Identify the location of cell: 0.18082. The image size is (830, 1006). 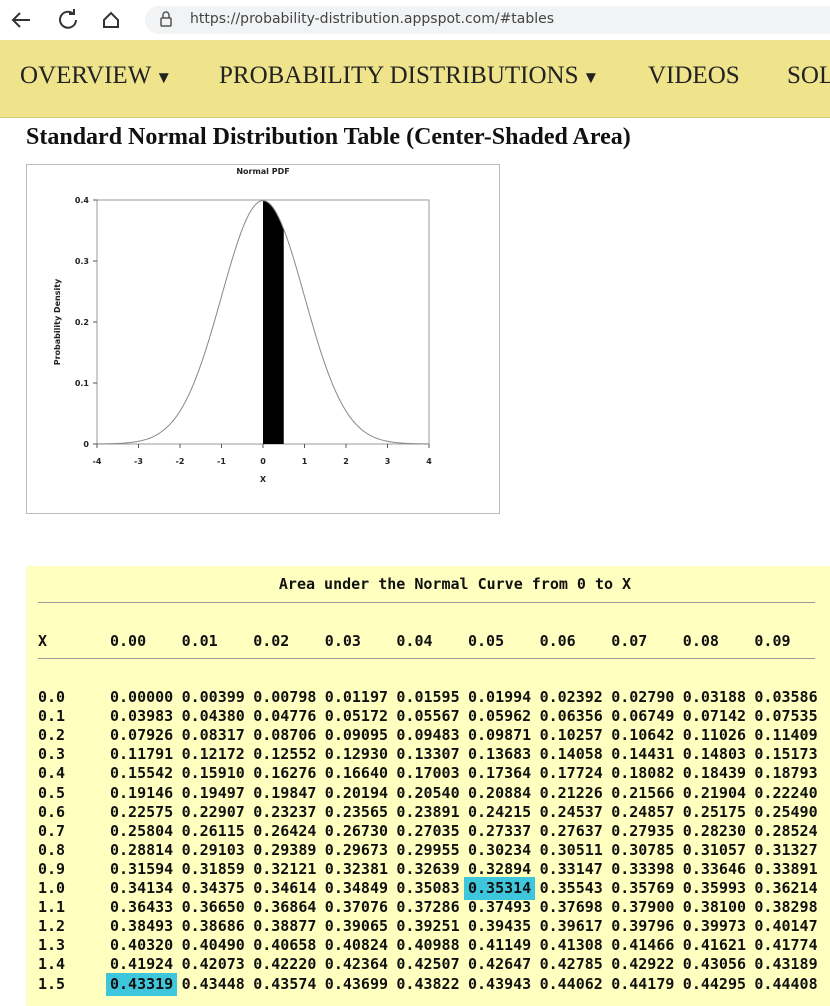
(643, 773).